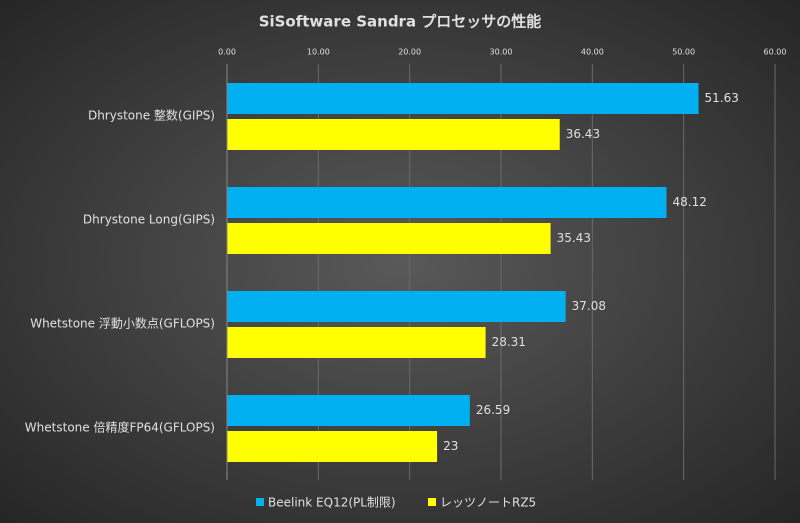 The height and width of the screenshot is (523, 800). I want to click on x-tick-label: 0.00, so click(227, 52).